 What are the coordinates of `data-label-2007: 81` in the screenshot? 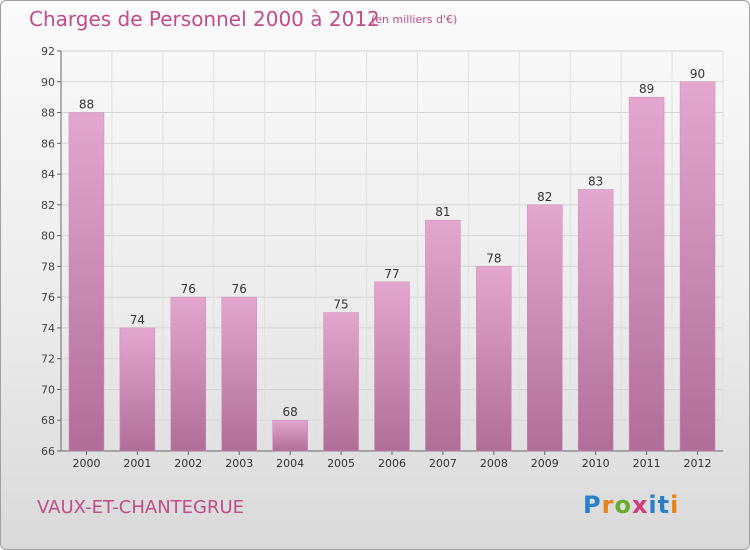 It's located at (442, 212).